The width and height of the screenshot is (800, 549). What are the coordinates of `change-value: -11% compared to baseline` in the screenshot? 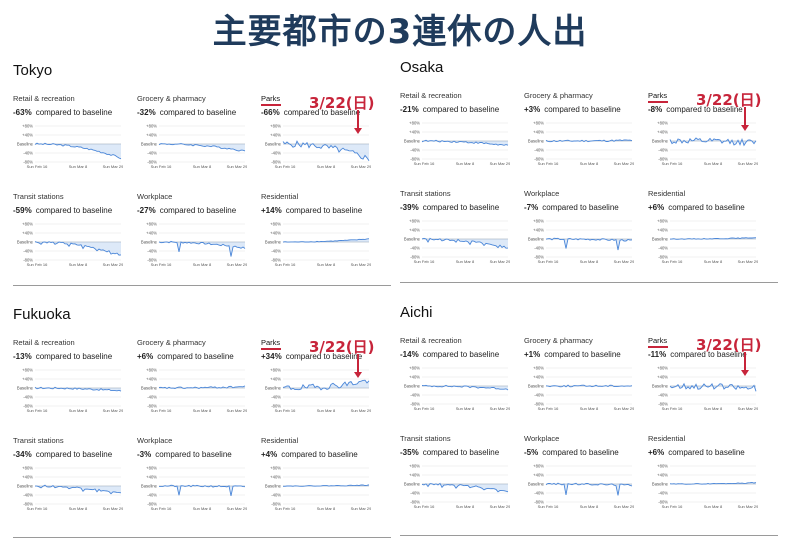 It's located at (697, 354).